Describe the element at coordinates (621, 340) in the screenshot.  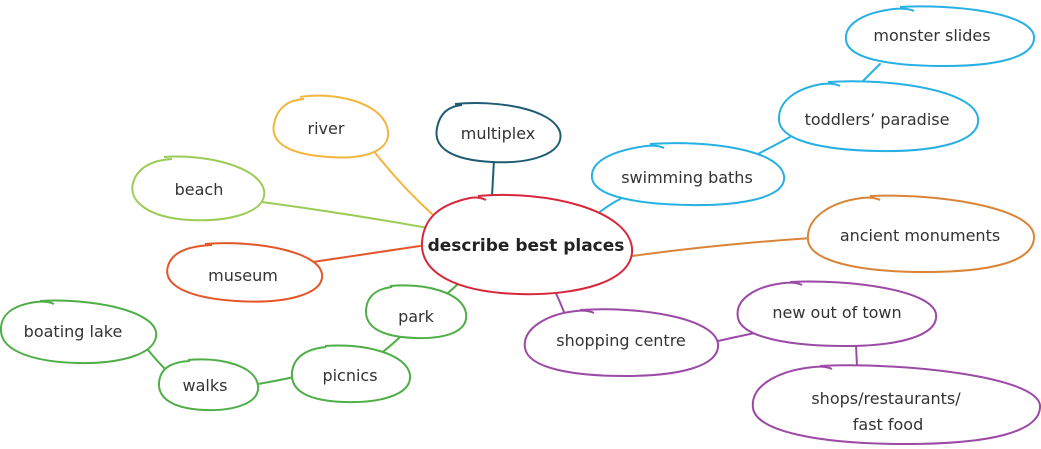
I see `node-shopping-centre: shopping centre` at that location.